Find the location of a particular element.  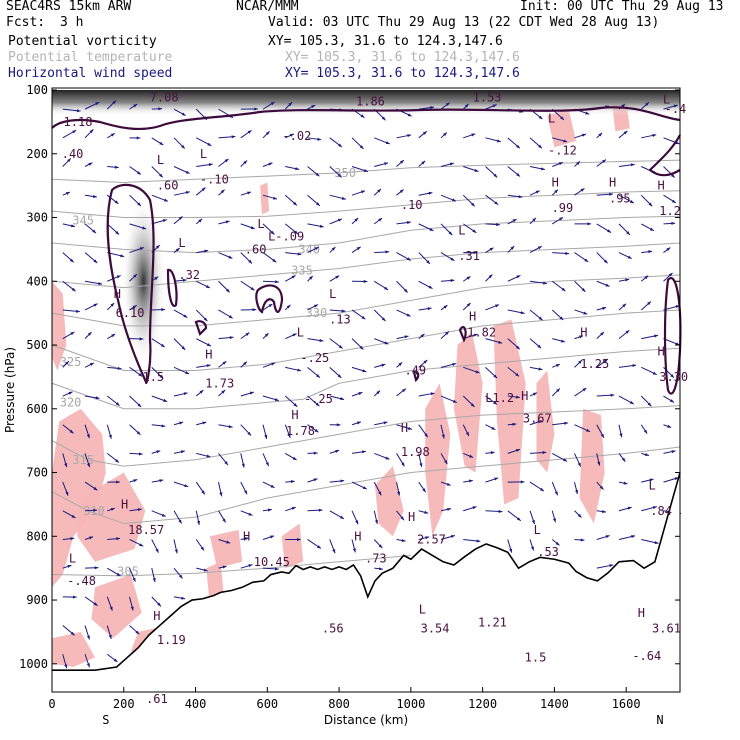

isentrope-label: 330 is located at coordinates (317, 313).